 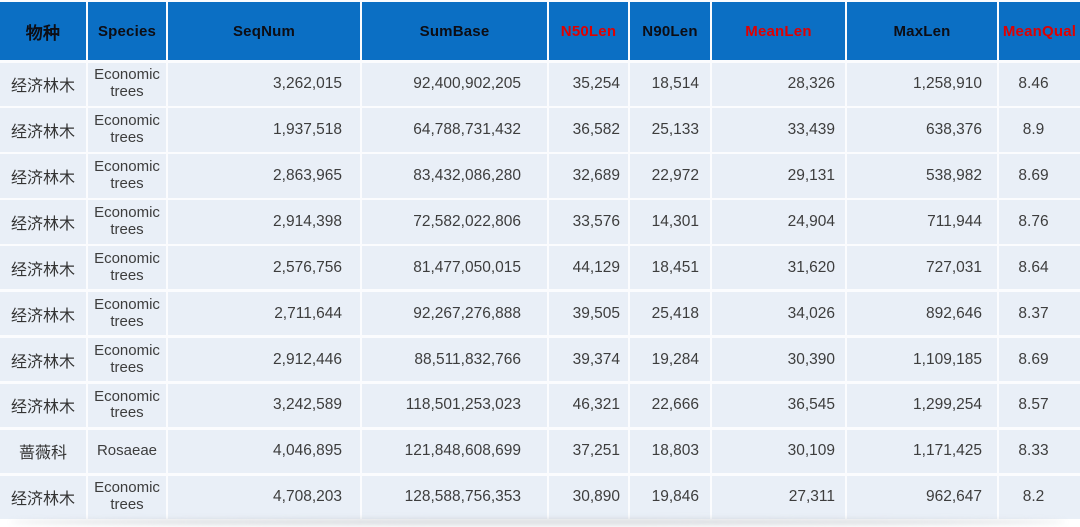 What do you see at coordinates (670, 451) in the screenshot?
I see `cell-n90len: 18,803` at bounding box center [670, 451].